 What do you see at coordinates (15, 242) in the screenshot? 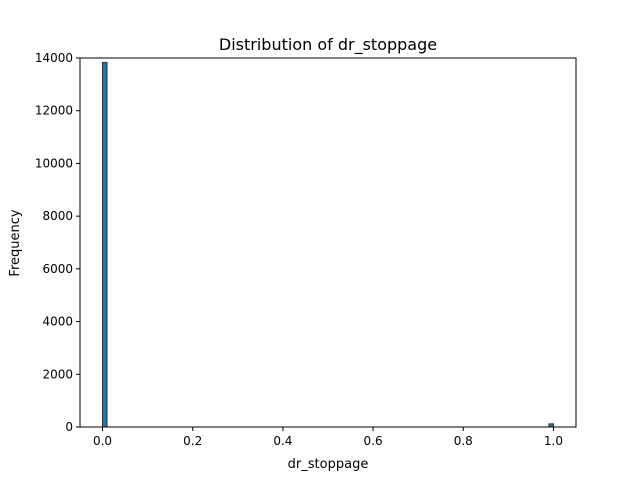
I see `y-axis-label: Frequency` at bounding box center [15, 242].